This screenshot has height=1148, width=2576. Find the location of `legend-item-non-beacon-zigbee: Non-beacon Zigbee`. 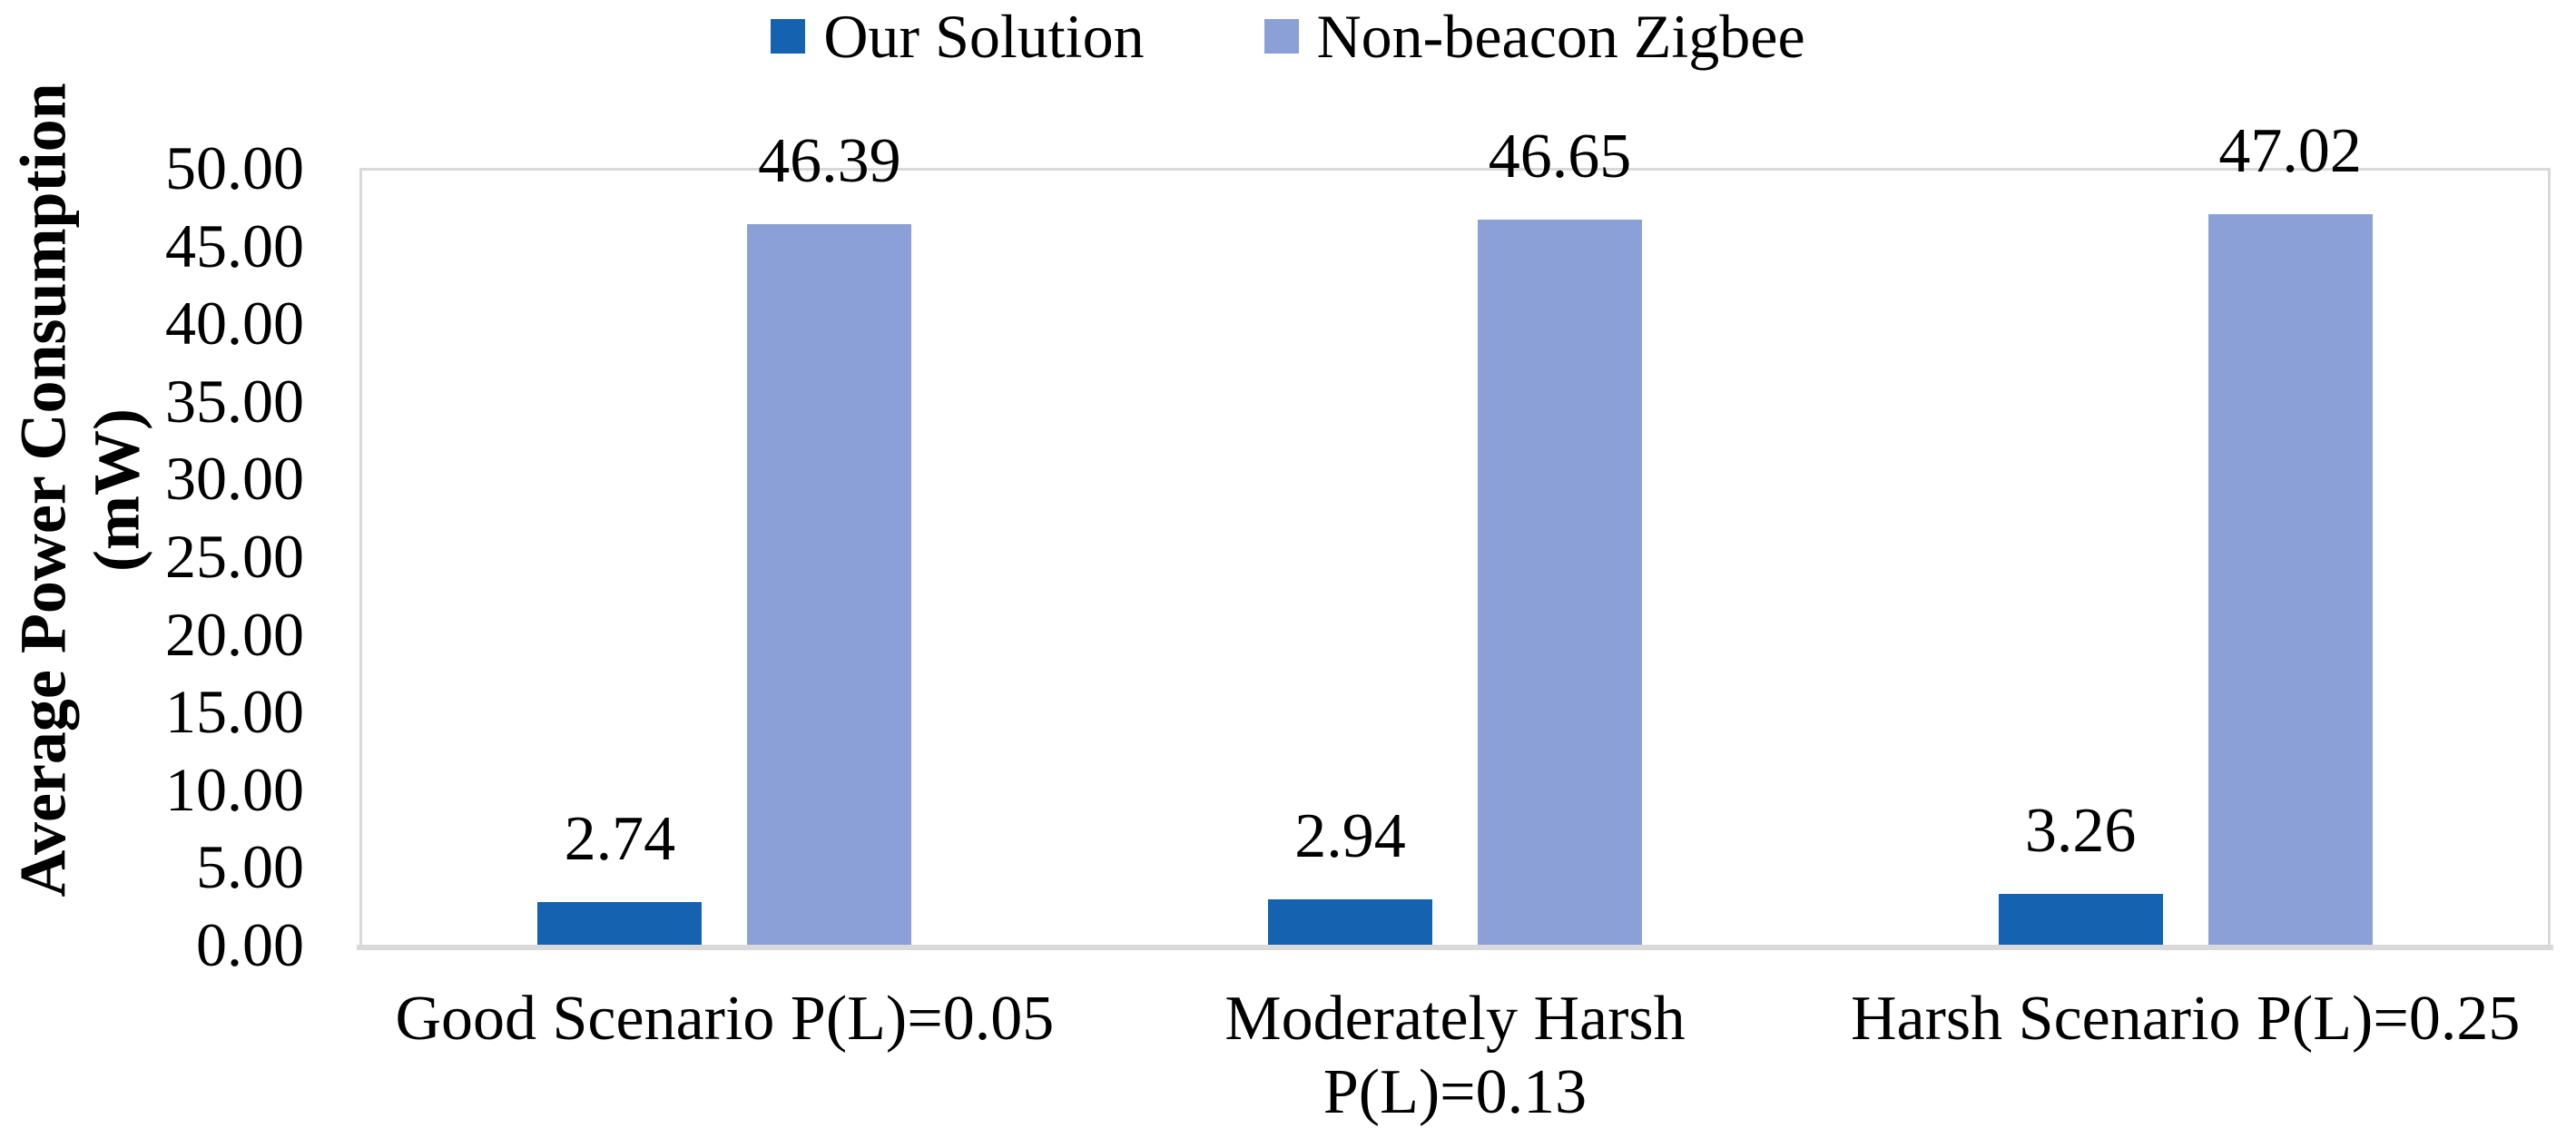

legend-item-non-beacon-zigbee: Non-beacon Zigbee is located at coordinates (1534, 36).